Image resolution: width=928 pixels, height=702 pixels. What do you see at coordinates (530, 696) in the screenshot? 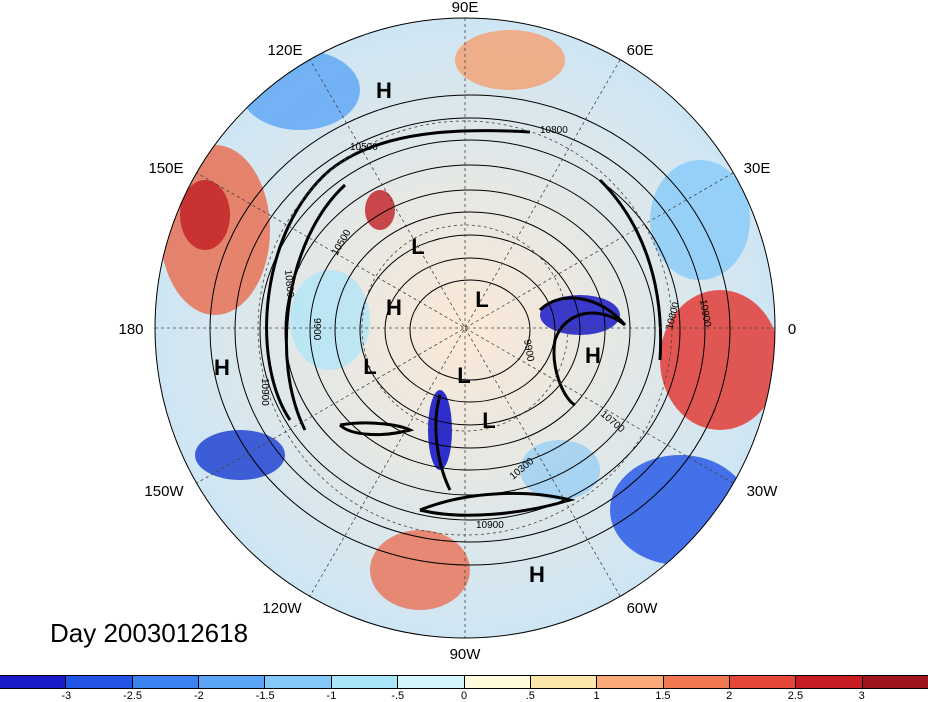
I see `colorbar-tick-label: .5` at bounding box center [530, 696].